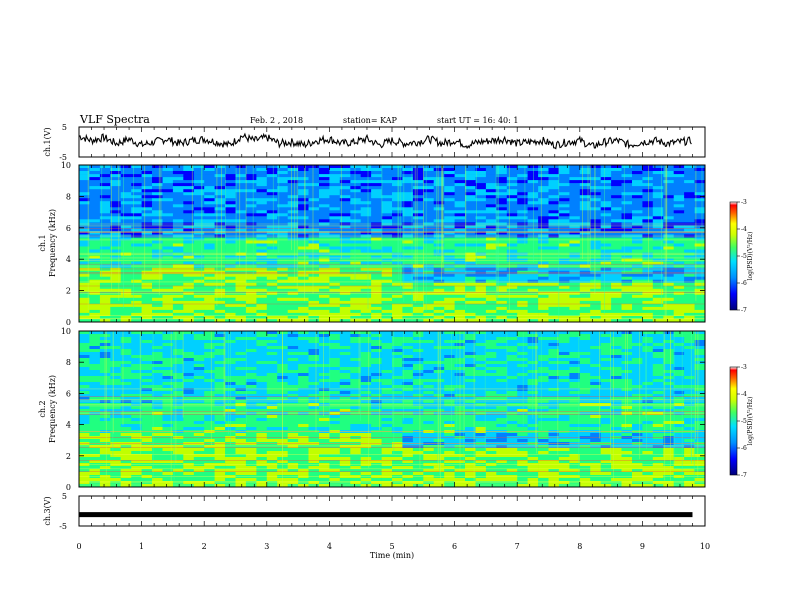  Describe the element at coordinates (141, 546) in the screenshot. I see `time-tick-label: 1` at that location.